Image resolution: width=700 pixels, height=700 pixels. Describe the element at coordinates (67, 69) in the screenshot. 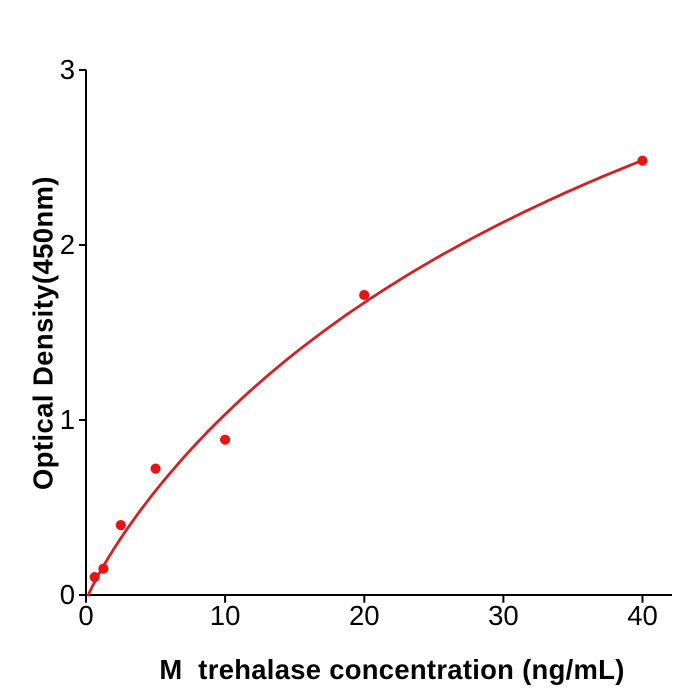

I see `svg-text: 3` at that location.